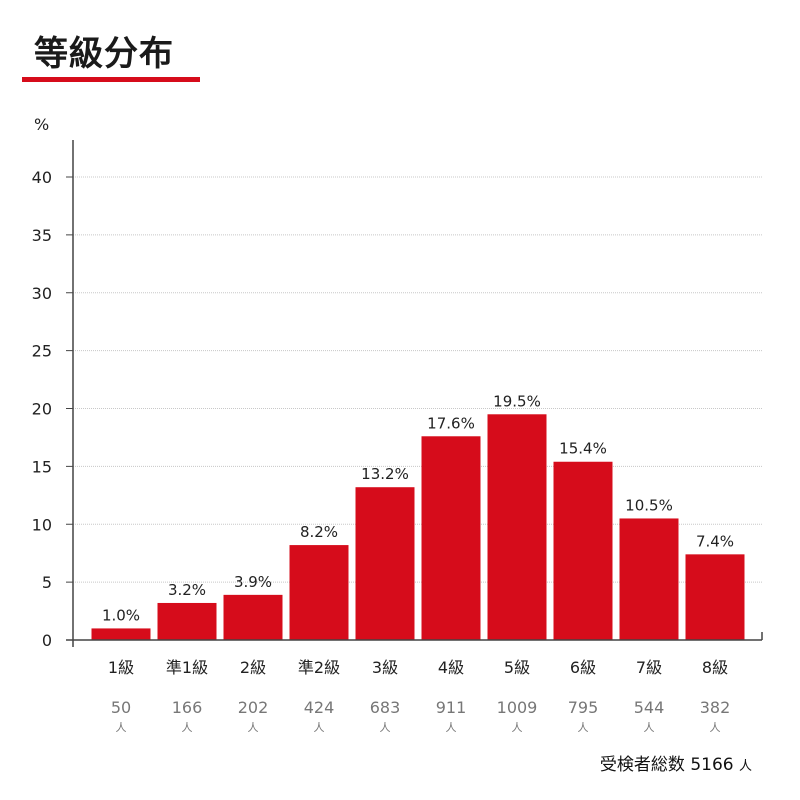 The width and height of the screenshot is (800, 800). I want to click on total-value: 5166, so click(712, 765).